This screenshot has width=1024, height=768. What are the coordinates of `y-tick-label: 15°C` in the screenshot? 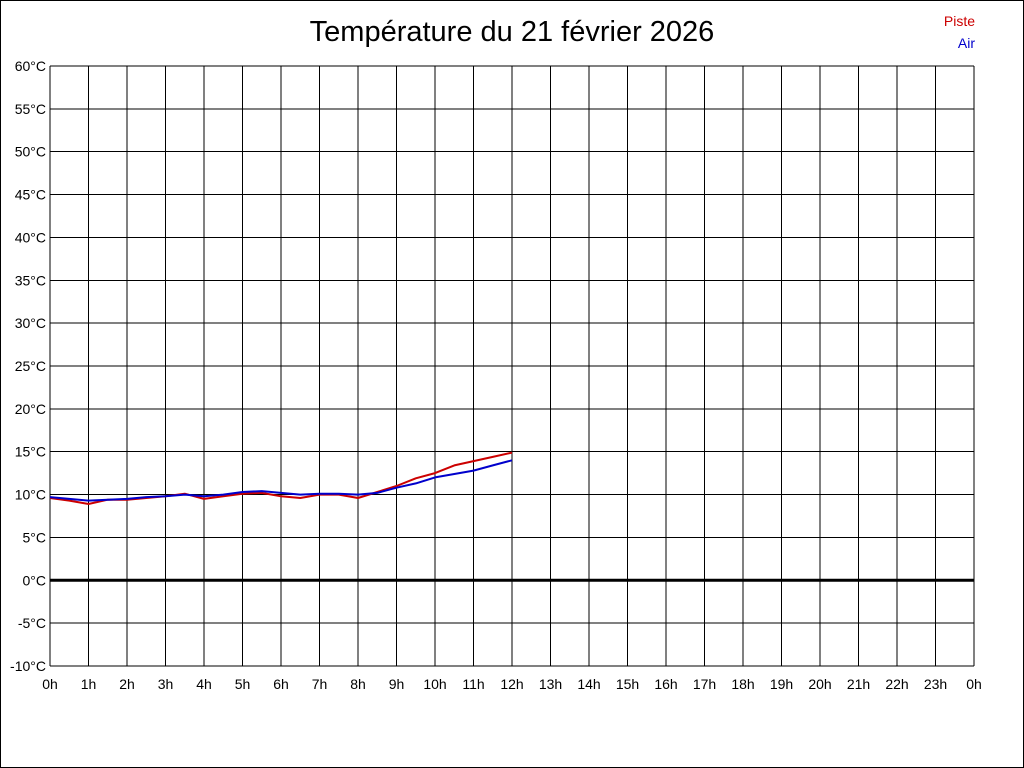 It's located at (30, 452).